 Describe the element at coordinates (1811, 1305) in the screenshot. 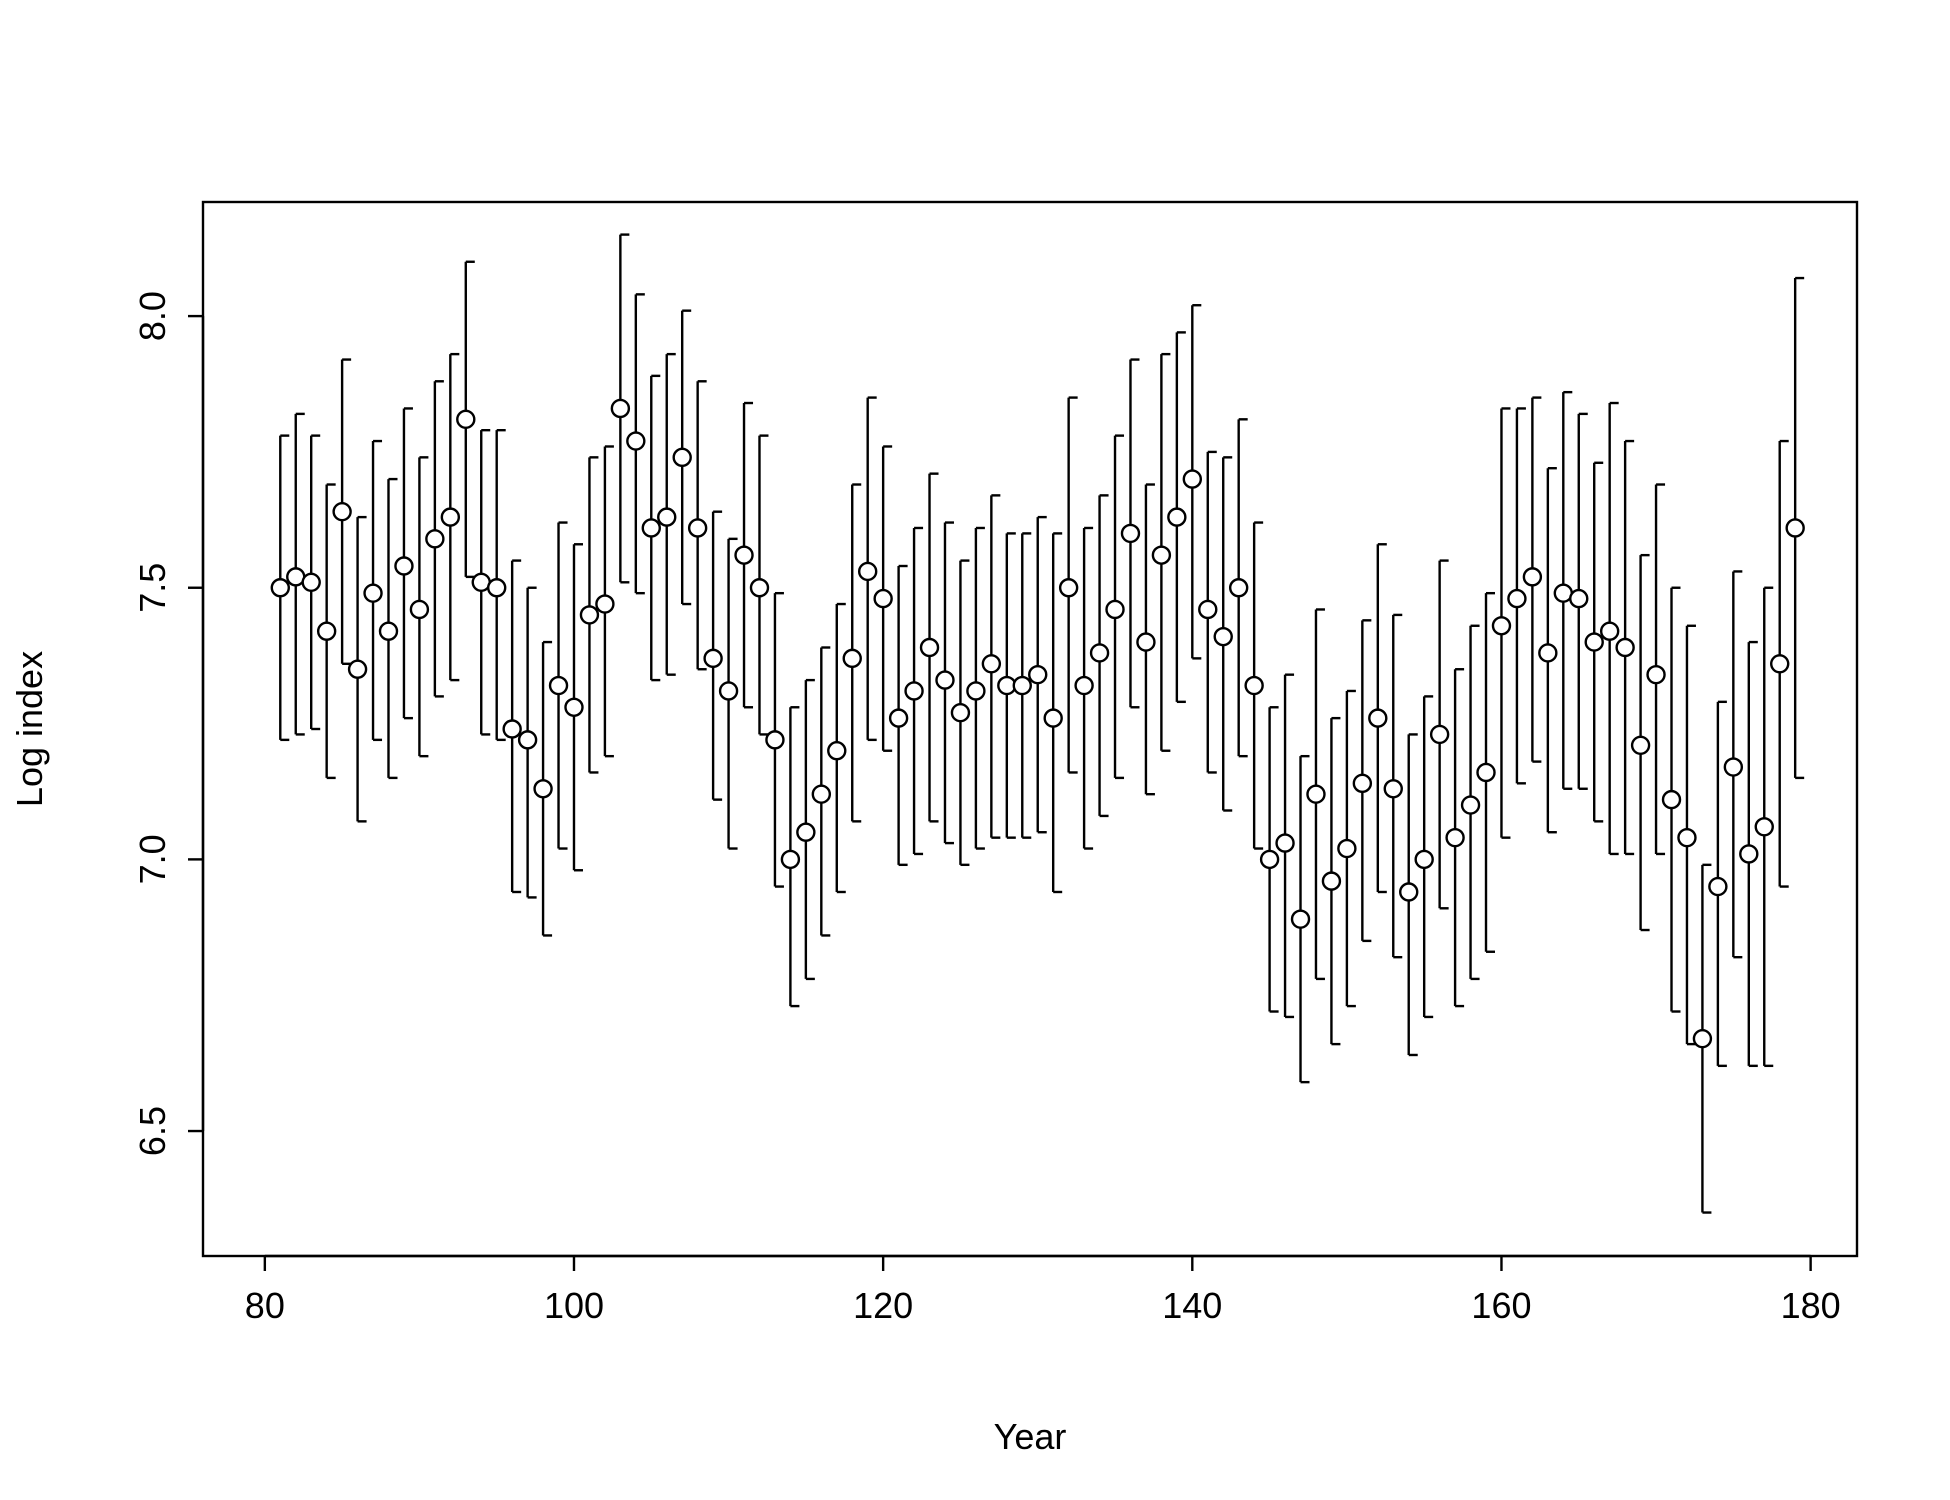

I see `x-tick-label: 180` at that location.